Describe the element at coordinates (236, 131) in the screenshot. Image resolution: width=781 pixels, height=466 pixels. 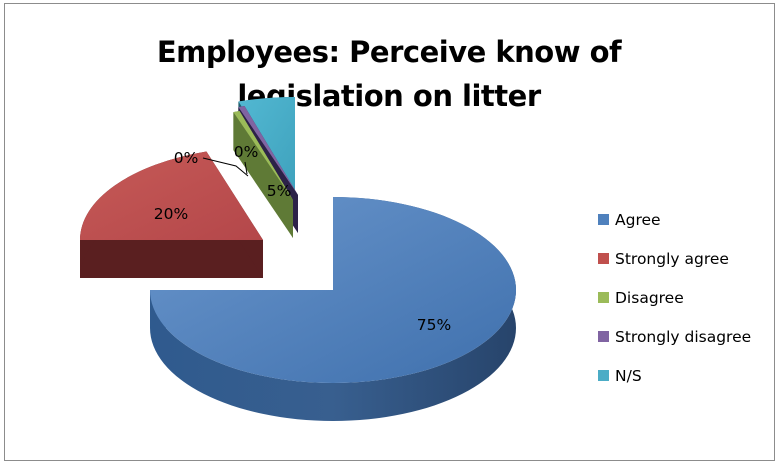
I see `slice-rim-disagree` at that location.